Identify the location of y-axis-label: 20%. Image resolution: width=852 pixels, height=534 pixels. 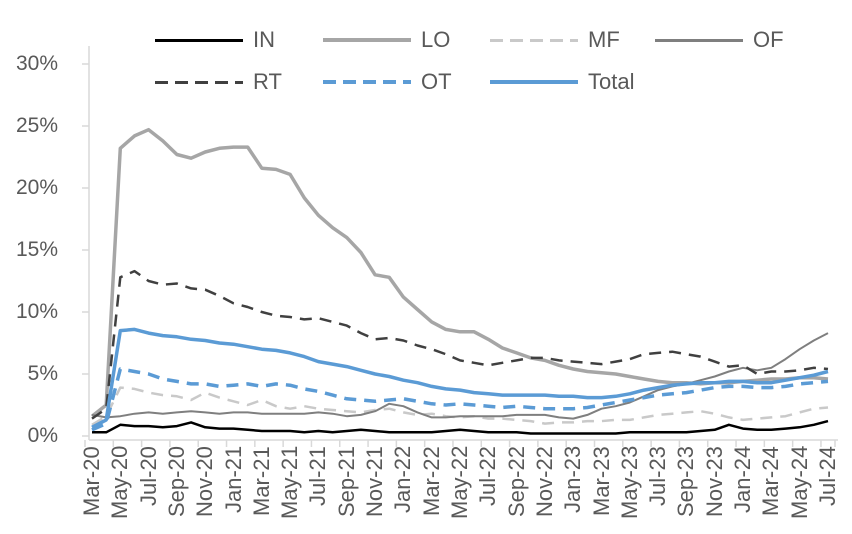
(36, 187).